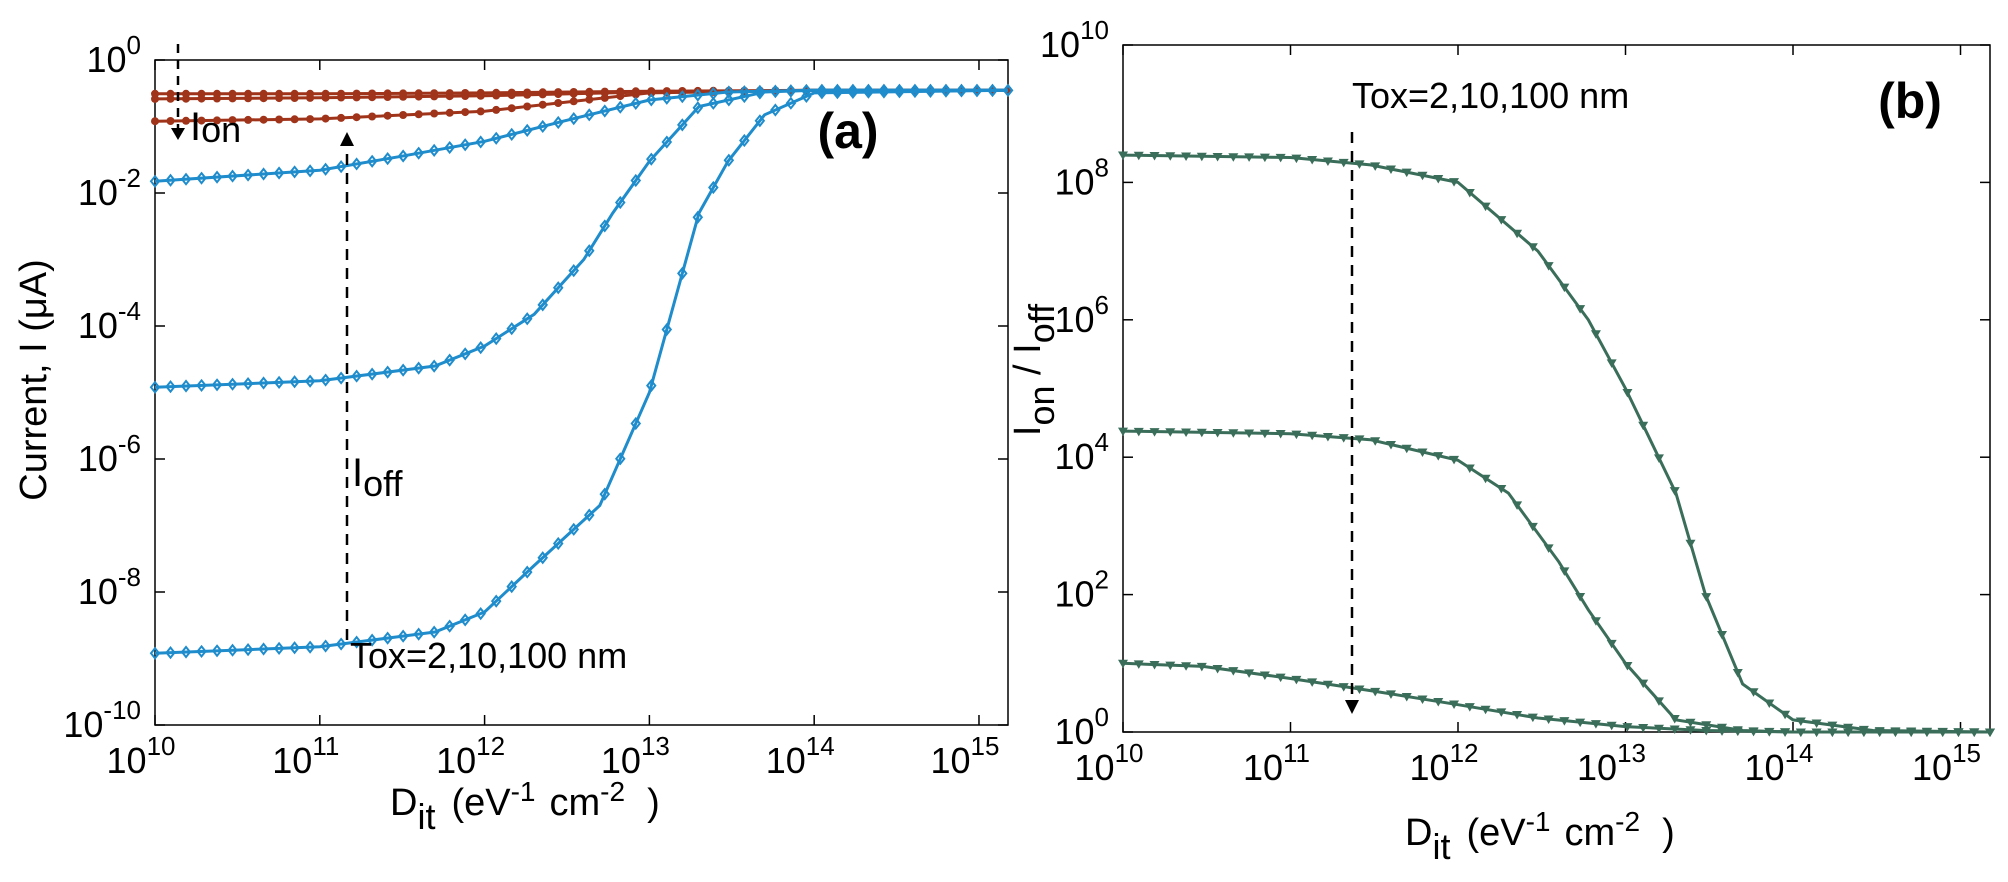 This screenshot has width=2008, height=882. Describe the element at coordinates (964, 756) in the screenshot. I see `x-tick-label: 1015` at that location.